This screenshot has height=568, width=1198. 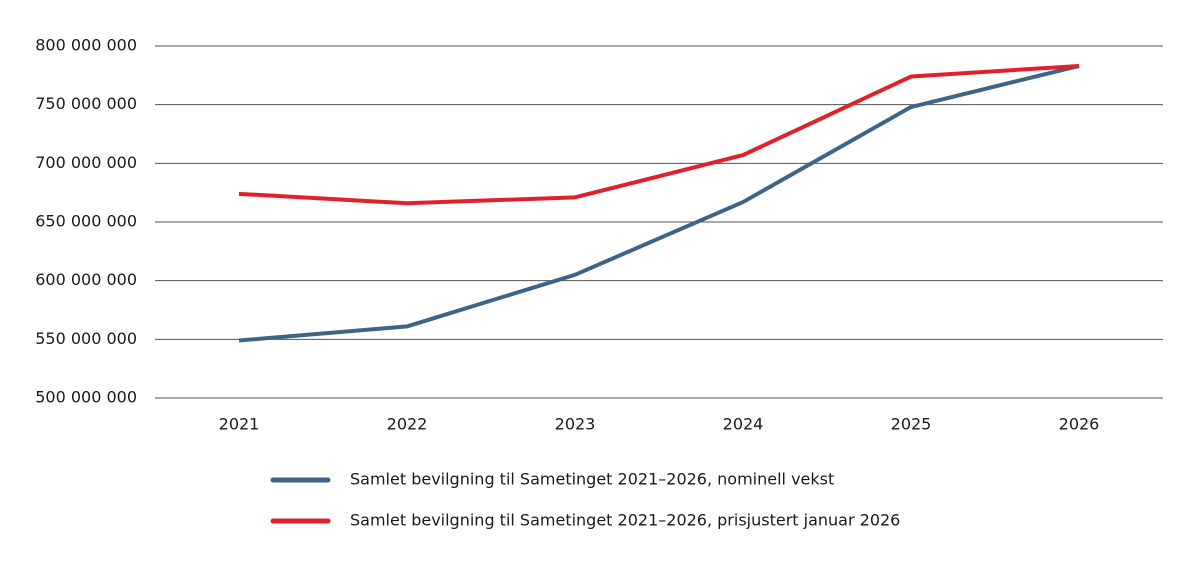 I want to click on x-tick-label: 2024, so click(x=743, y=424).